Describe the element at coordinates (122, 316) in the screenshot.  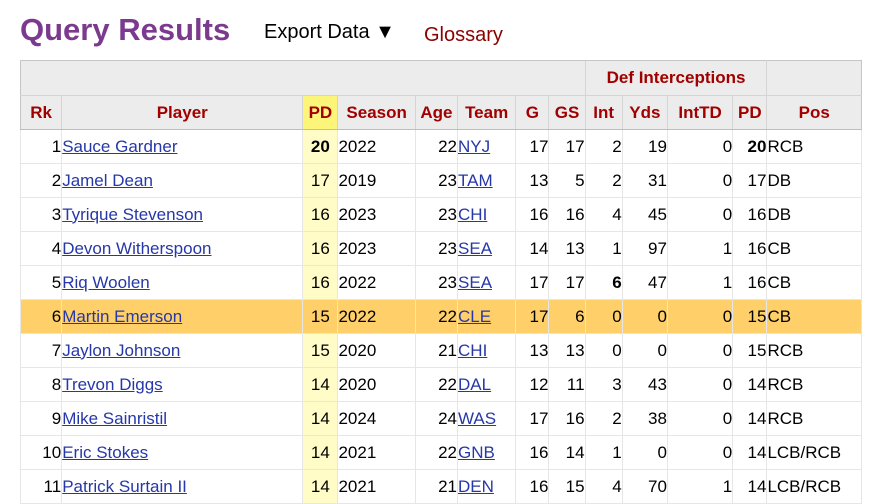
I see `player-link: Martin Emerson` at that location.